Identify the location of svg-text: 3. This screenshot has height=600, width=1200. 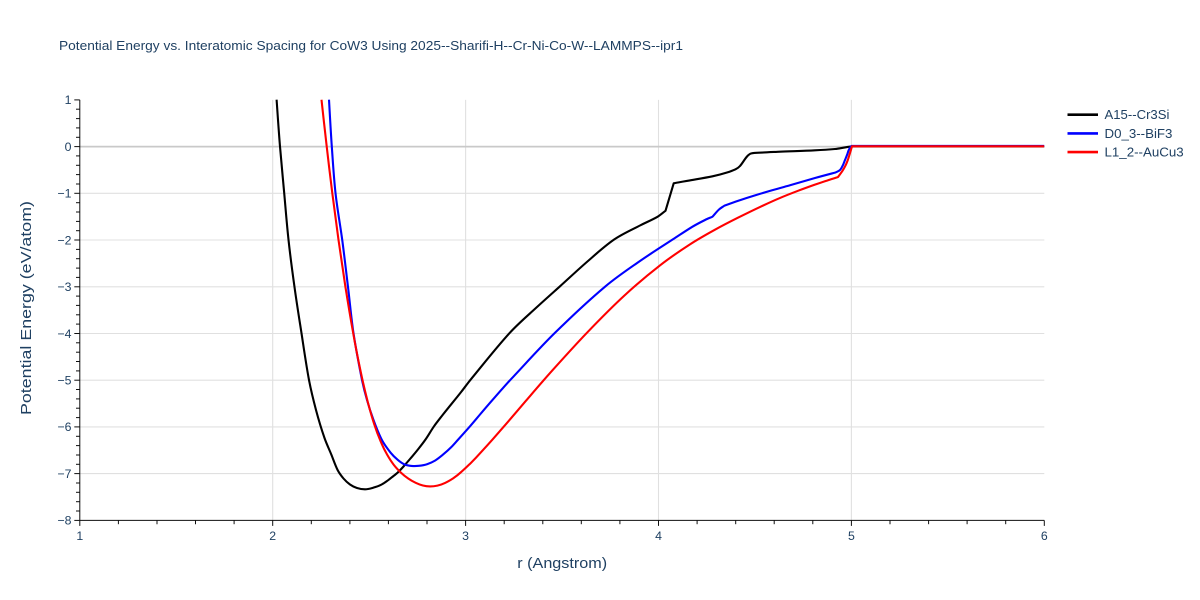
(465, 536).